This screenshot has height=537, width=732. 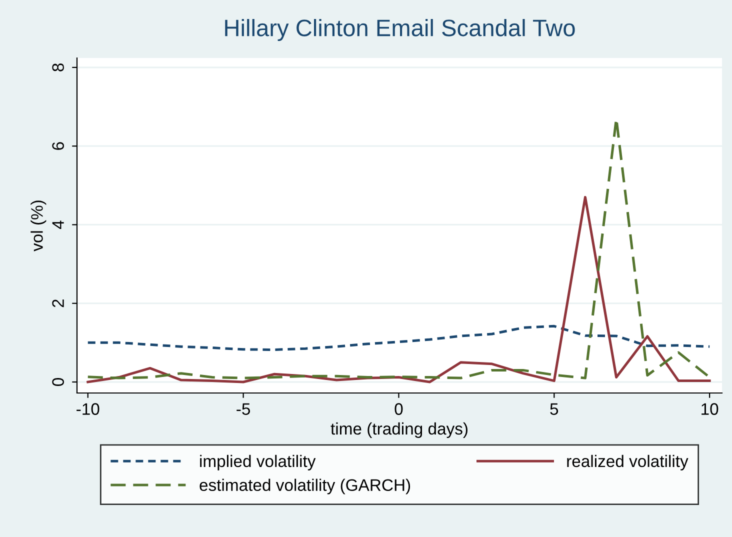 I want to click on x-tick-label: -5, so click(x=243, y=409).